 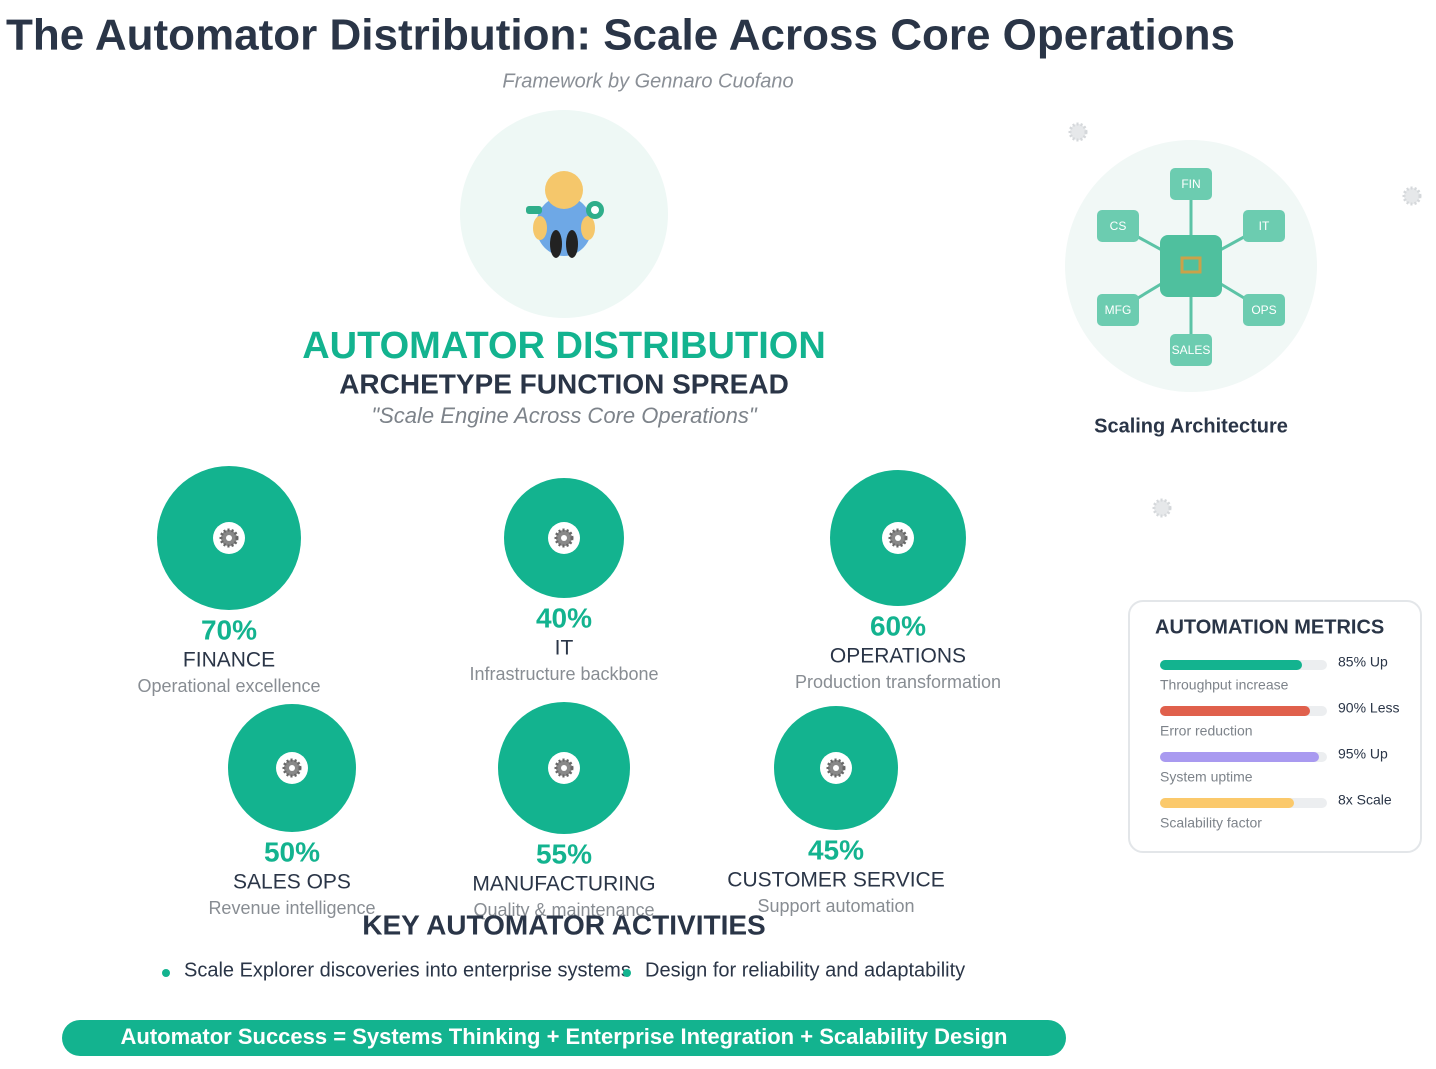 What do you see at coordinates (835, 880) in the screenshot?
I see `function-name: CUSTOMER SERVICE` at bounding box center [835, 880].